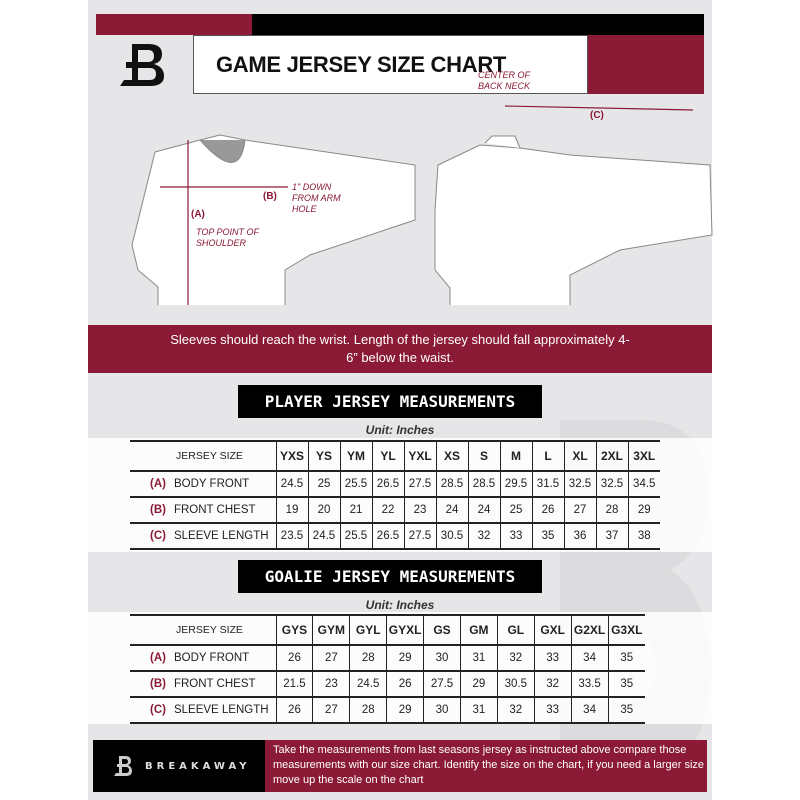 The image size is (800, 800). I want to click on table-cell: 23.5, so click(291, 536).